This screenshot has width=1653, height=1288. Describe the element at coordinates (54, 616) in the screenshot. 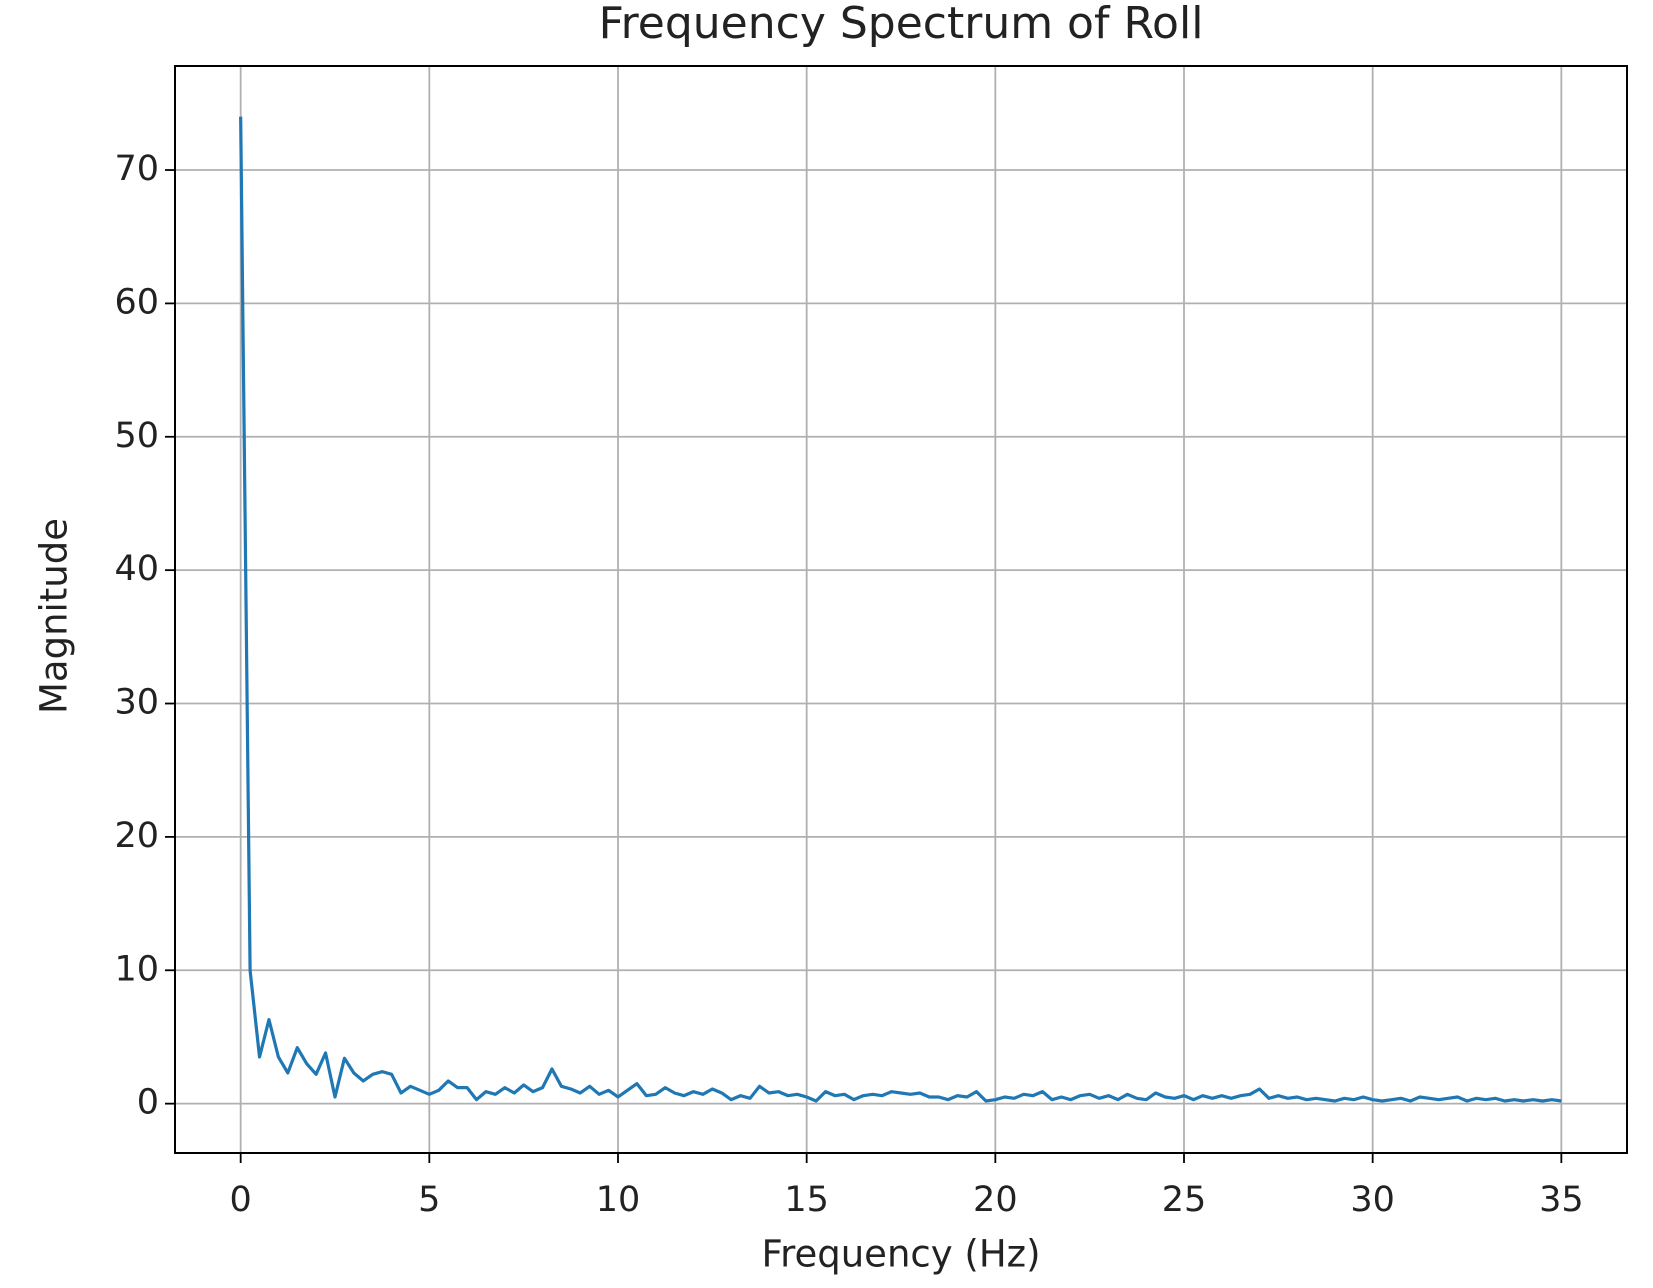

I see `y-axis-label: Magnitude` at that location.